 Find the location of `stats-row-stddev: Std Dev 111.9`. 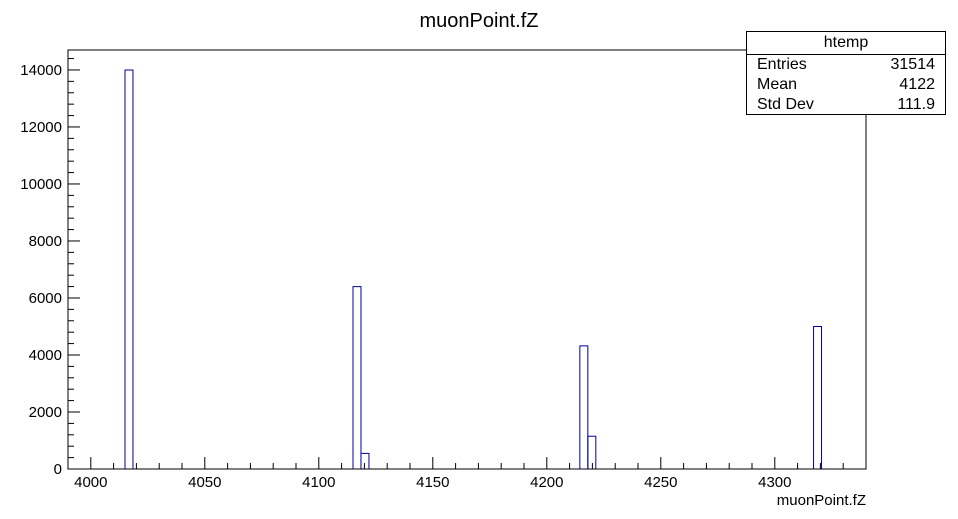

stats-row-stddev: Std Dev 111.9 is located at coordinates (846, 105).